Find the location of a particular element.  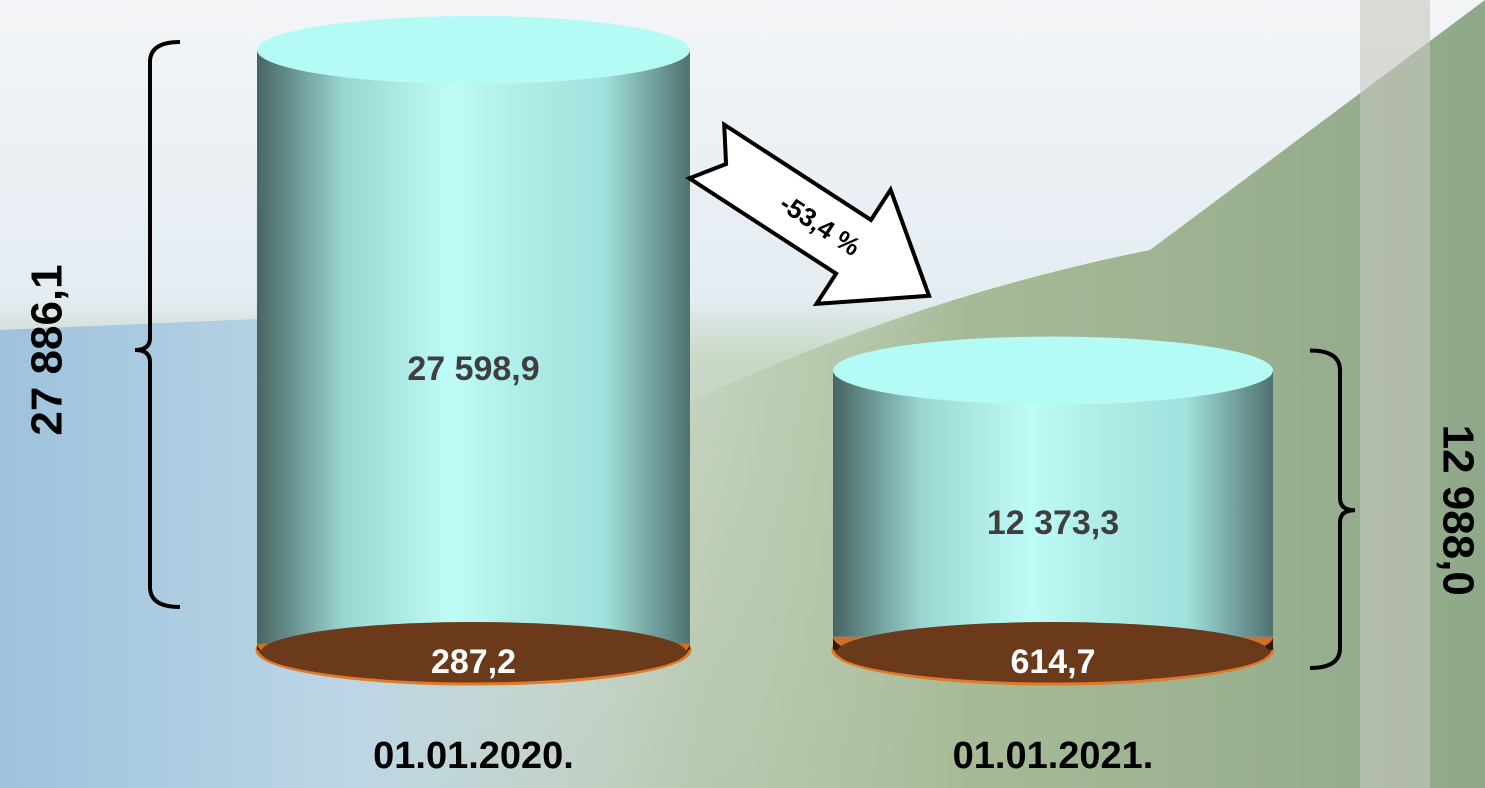

value-label: 27 598,9 is located at coordinates (473, 369).